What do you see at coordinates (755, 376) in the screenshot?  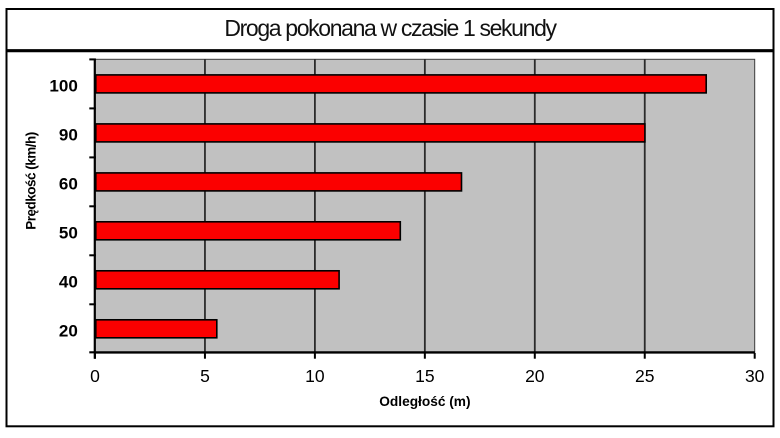 I see `svg-text: 30` at bounding box center [755, 376].